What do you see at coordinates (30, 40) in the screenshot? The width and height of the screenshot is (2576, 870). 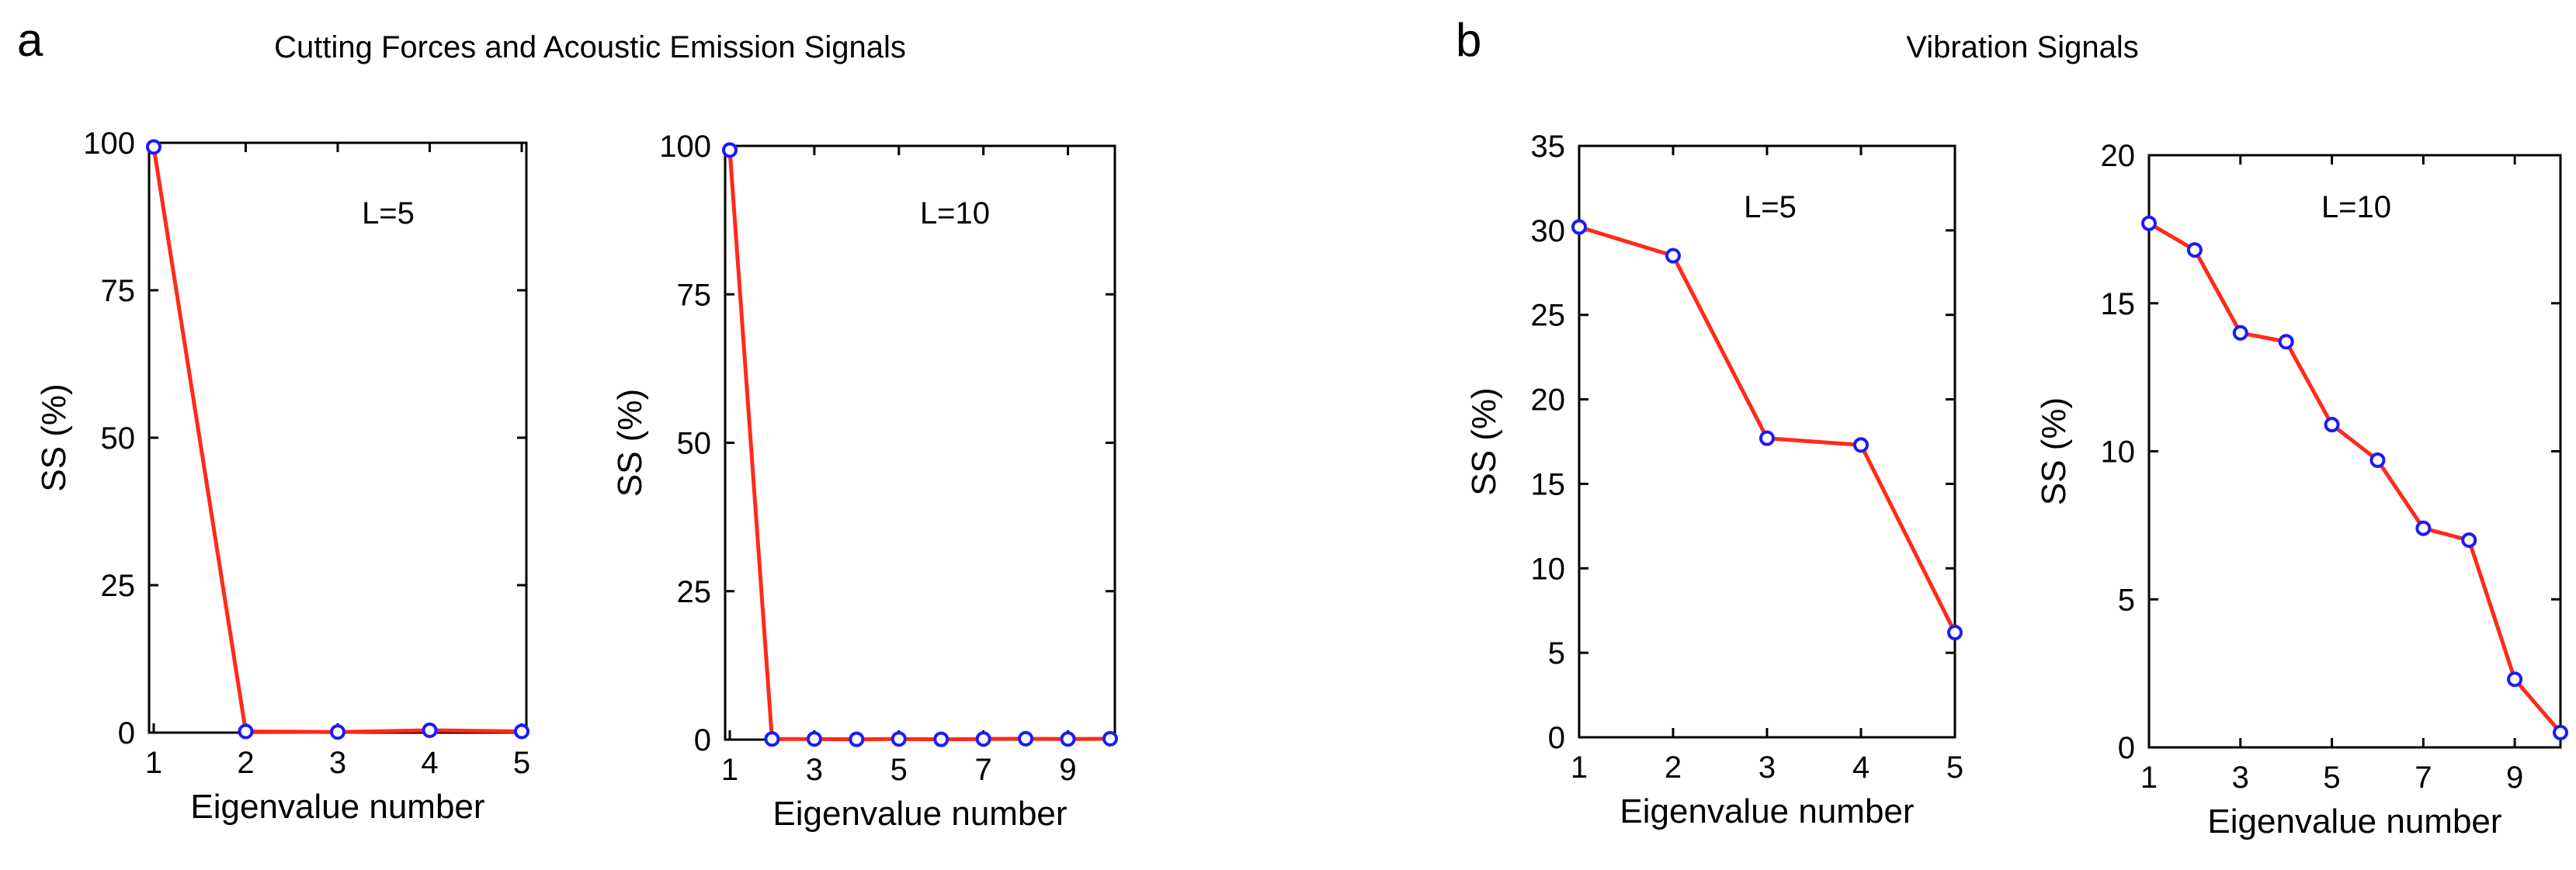 I see `panel-a-letter: a` at bounding box center [30, 40].